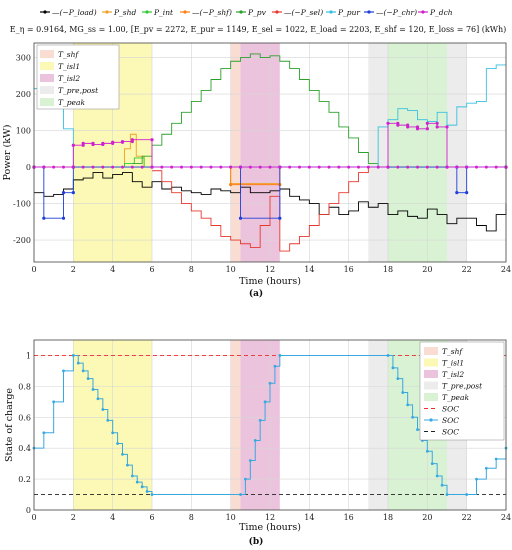 This screenshot has width=512, height=550. What do you see at coordinates (28, 355) in the screenshot?
I see `y-tick-label: 1` at bounding box center [28, 355].